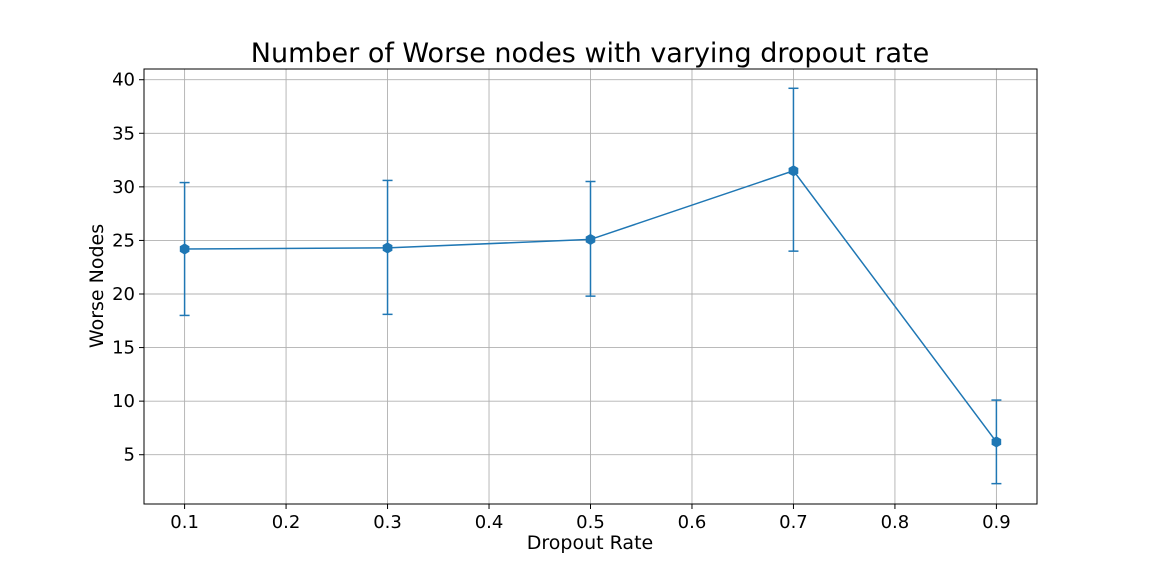  I want to click on x-tick-label: 0.9, so click(996, 522).